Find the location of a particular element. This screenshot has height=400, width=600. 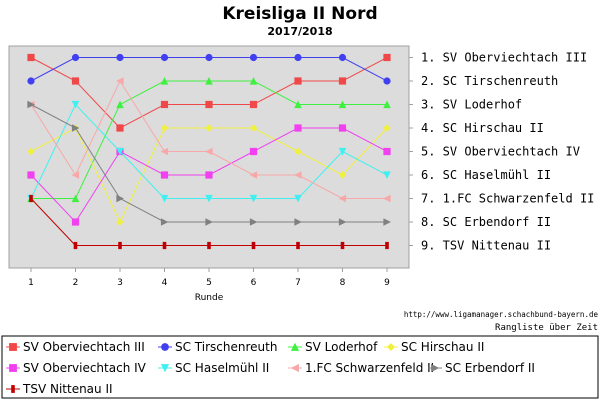

legend-label: SC Hirschau II is located at coordinates (442, 347).